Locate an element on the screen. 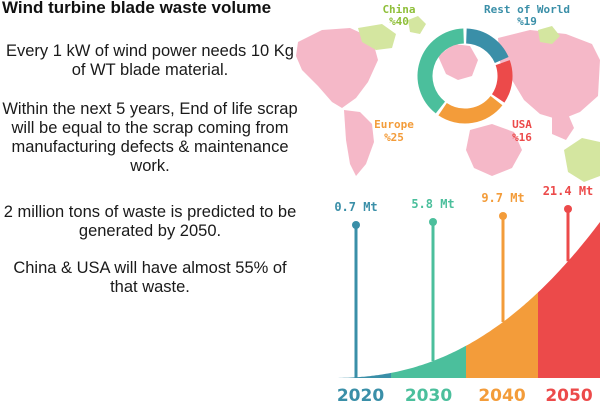 The height and width of the screenshot is (404, 600). donut-chart: China%40 Rest of World%19 USA%16 Europe%25 is located at coordinates (472, 73).